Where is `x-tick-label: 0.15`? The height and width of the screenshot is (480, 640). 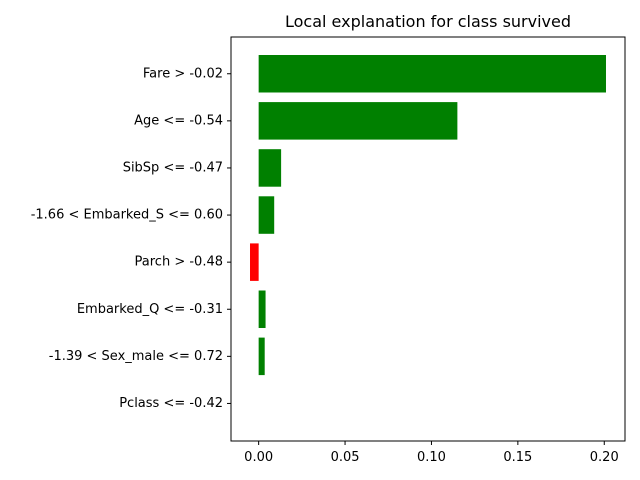 x-tick-label: 0.15 is located at coordinates (517, 457).